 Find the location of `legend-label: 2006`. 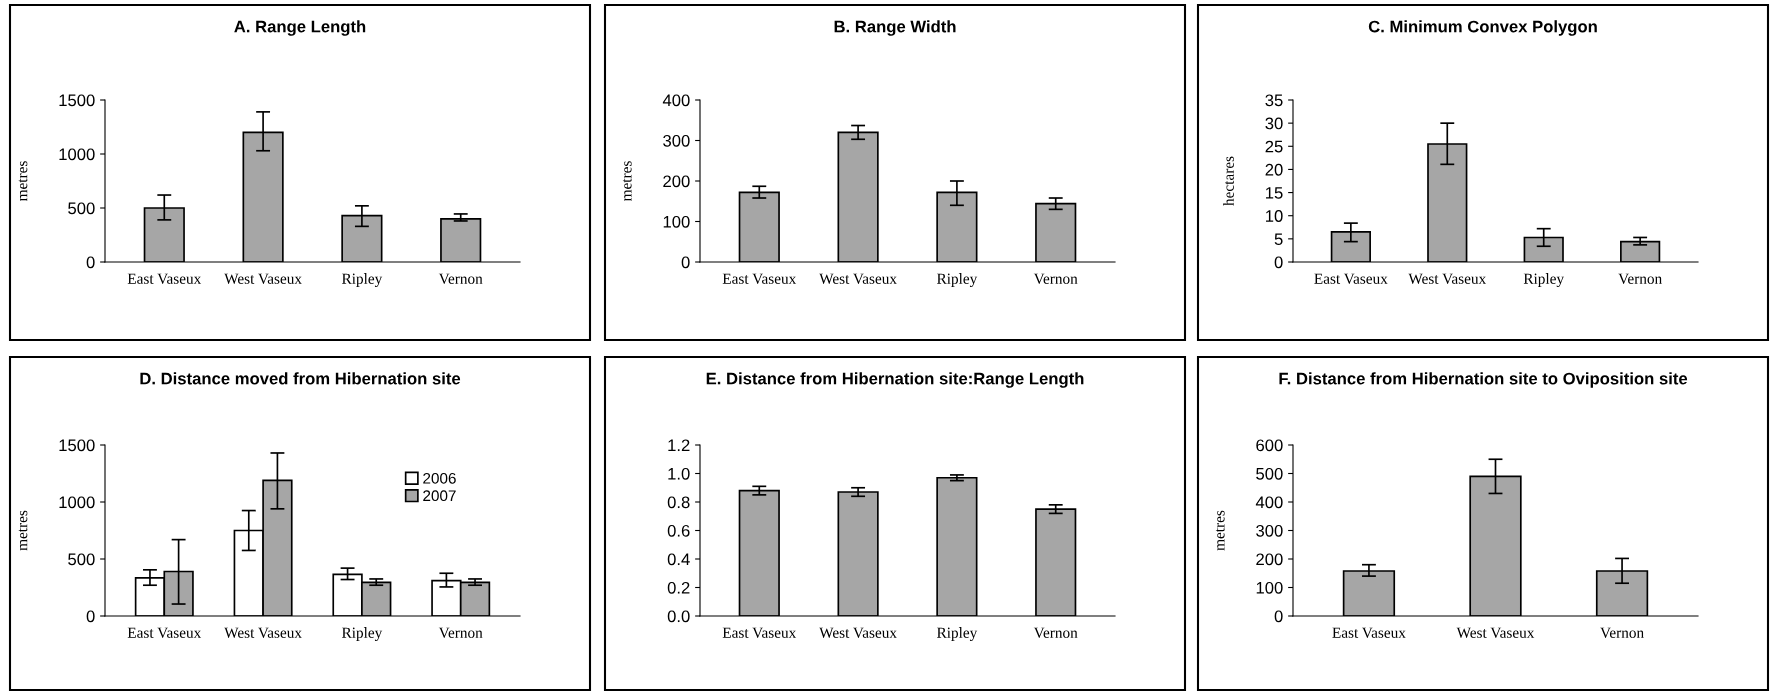

legend-label: 2006 is located at coordinates (439, 478).